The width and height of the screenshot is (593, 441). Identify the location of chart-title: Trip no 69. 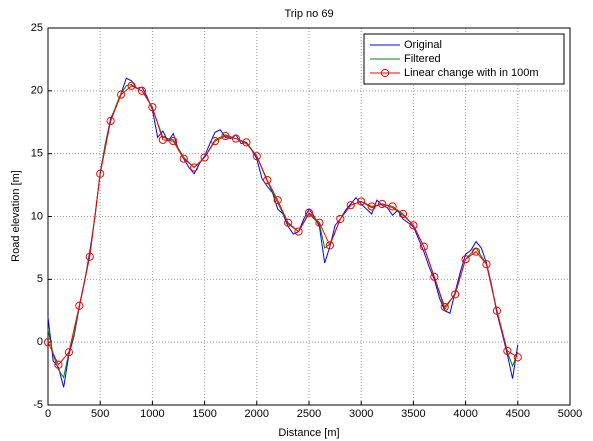
(308, 14).